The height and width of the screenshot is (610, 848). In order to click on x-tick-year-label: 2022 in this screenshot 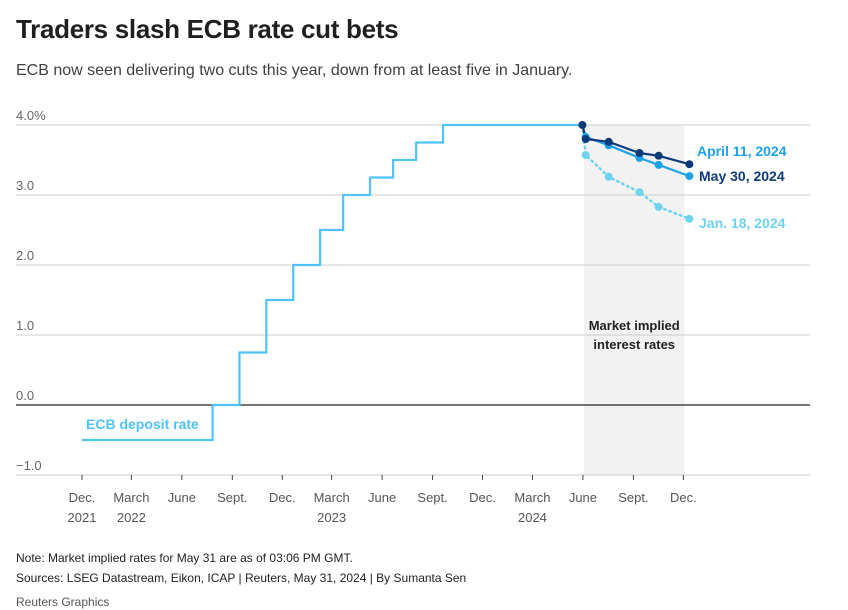, I will do `click(131, 517)`.